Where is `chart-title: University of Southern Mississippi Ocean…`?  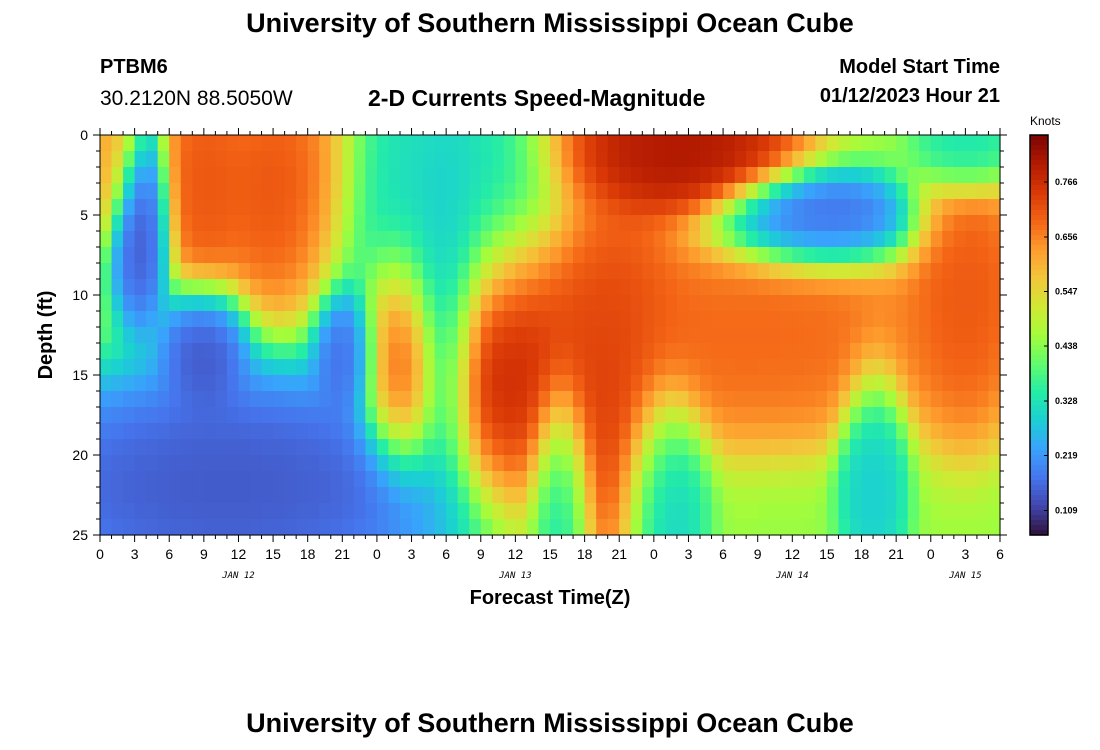 chart-title: University of Southern Mississippi Ocean… is located at coordinates (550, 23).